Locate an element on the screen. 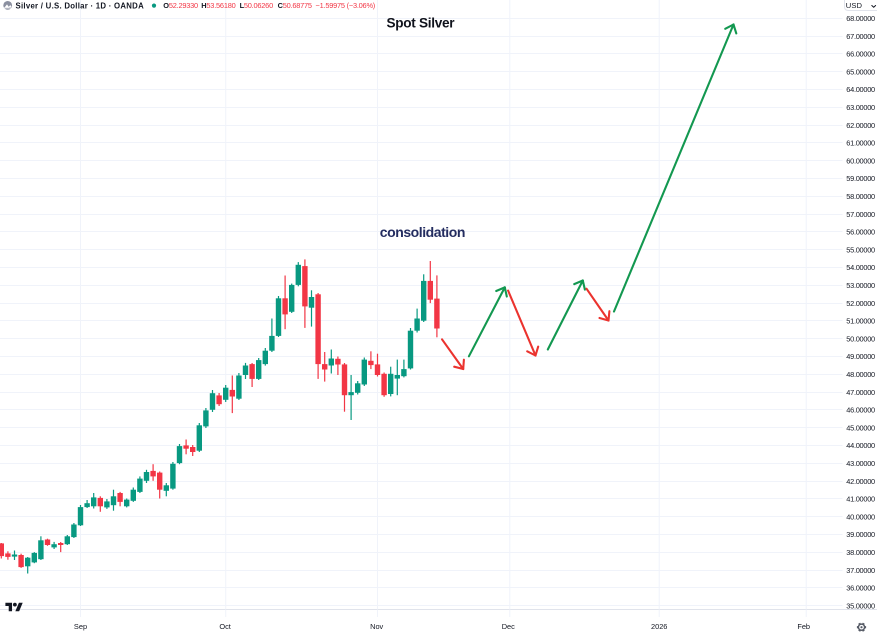  svg-text: consolidation is located at coordinates (422, 232).